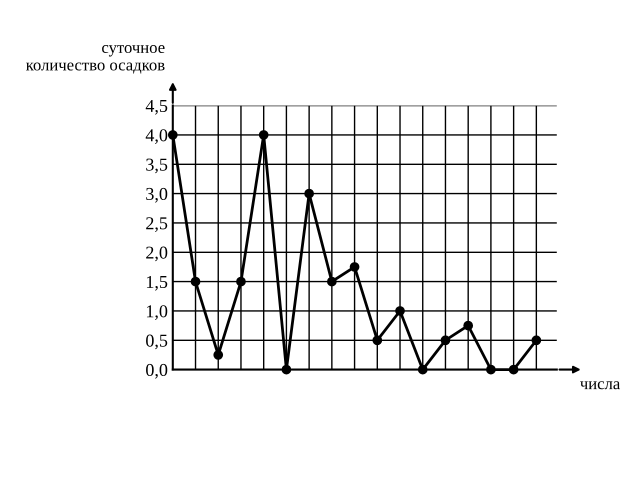  I want to click on y-tick-label: 4,0, so click(157, 136).